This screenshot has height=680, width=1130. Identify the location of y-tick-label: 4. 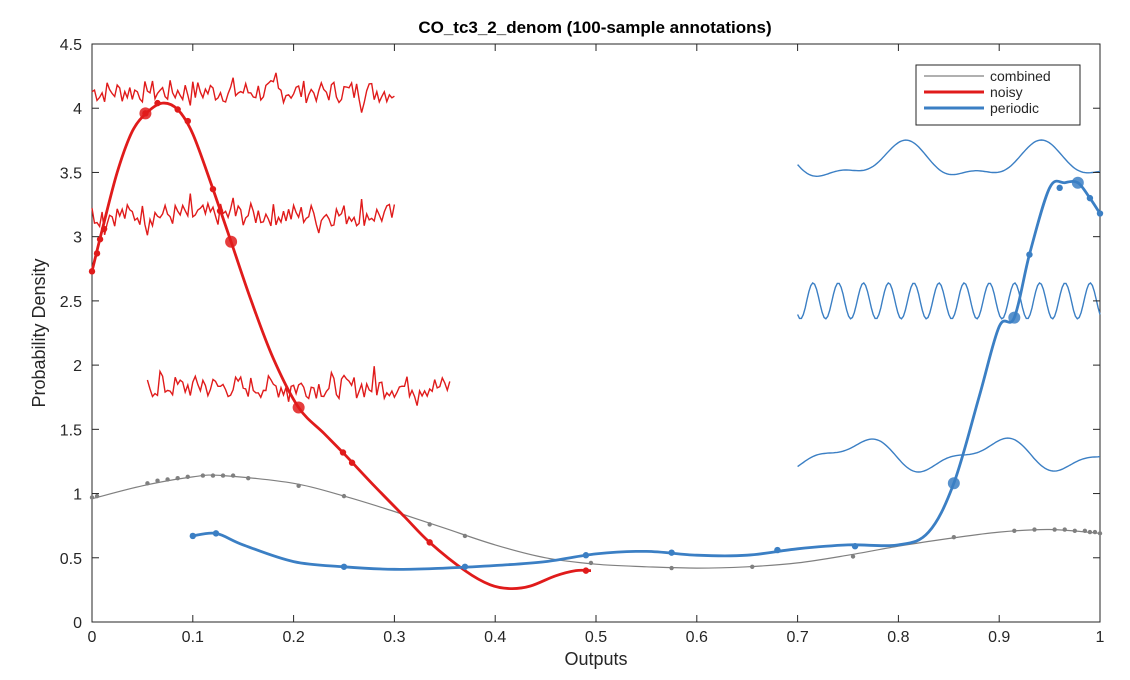
(77, 109).